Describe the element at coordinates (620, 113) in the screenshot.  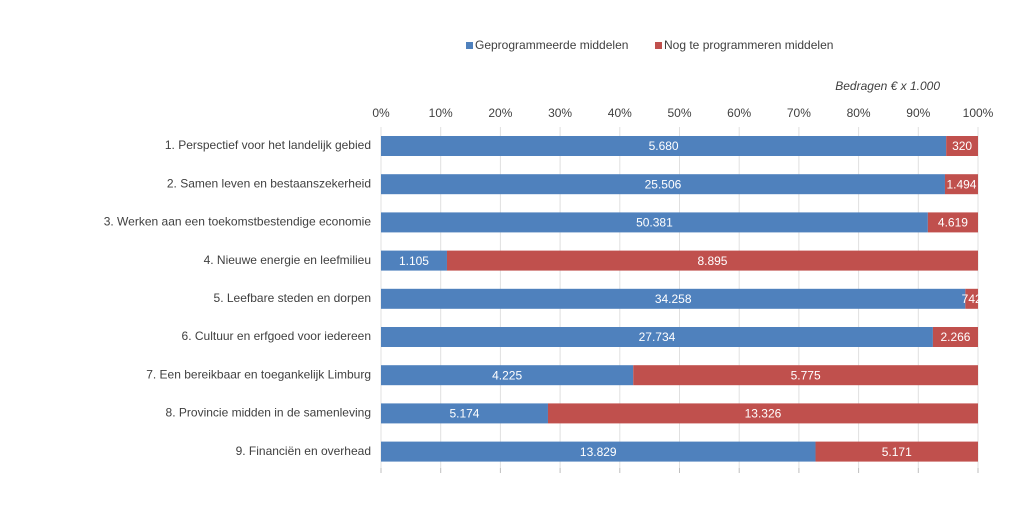
I see `x-tick-label: 40%` at that location.